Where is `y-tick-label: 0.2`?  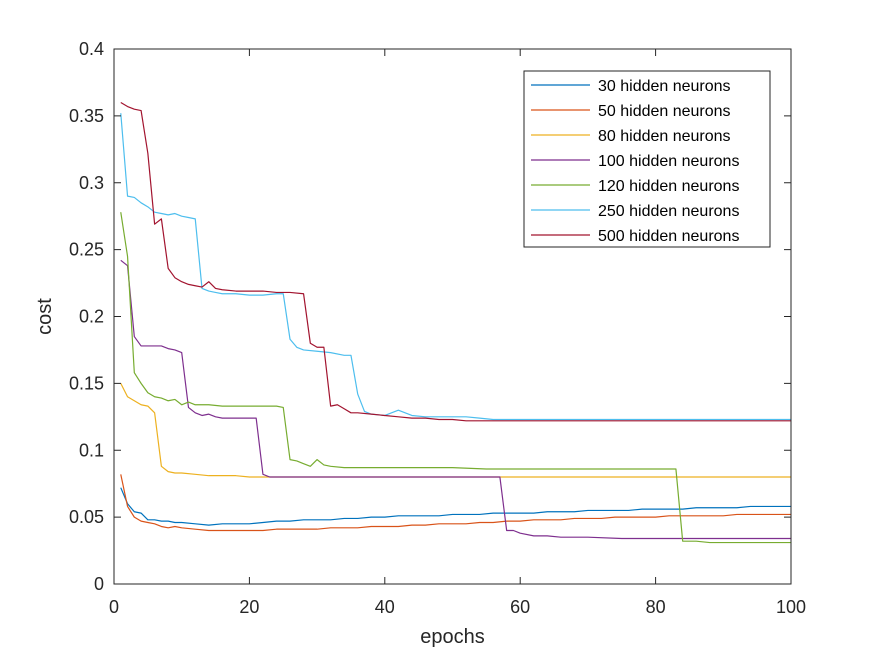 y-tick-label: 0.2 is located at coordinates (91, 317).